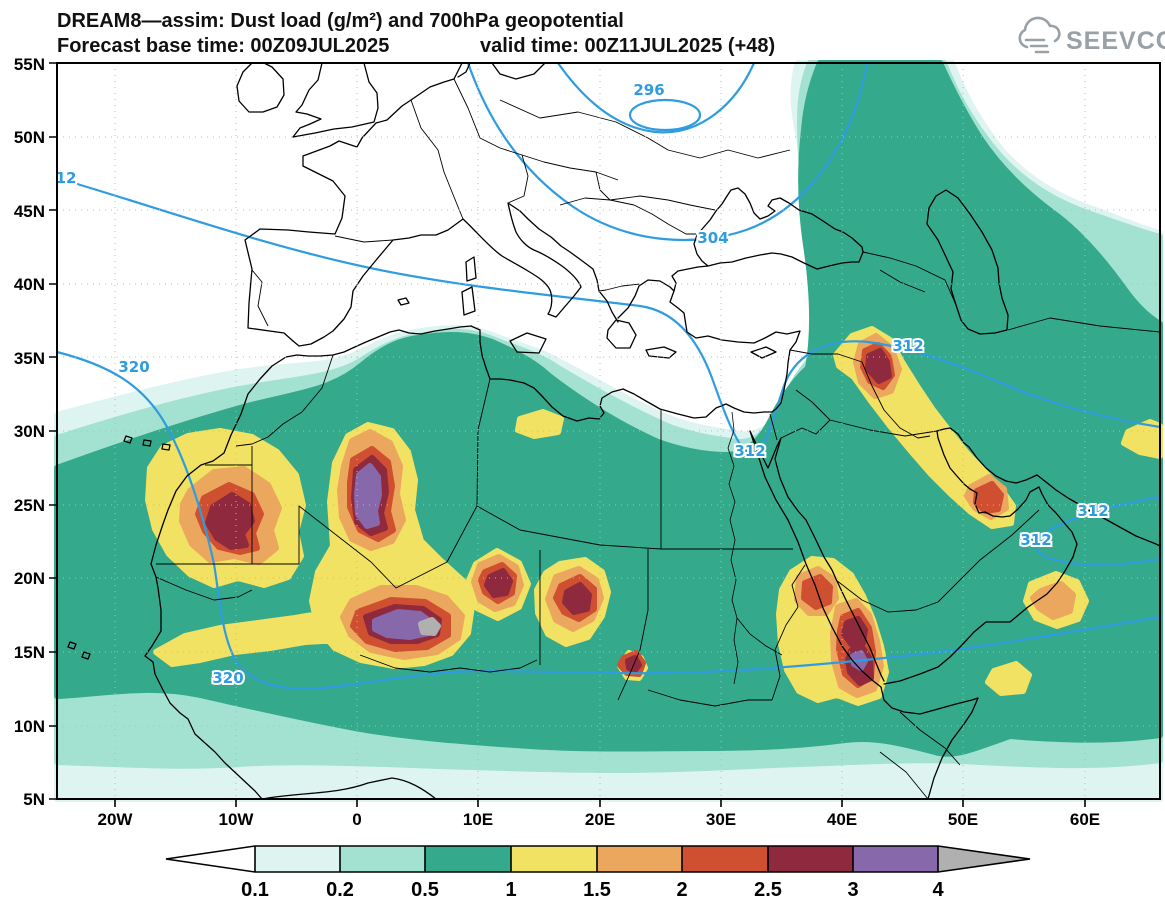  I want to click on longitude-axis: 20W 10W 0 10E 20E 30E 40E 50E 60E, so click(599, 819).